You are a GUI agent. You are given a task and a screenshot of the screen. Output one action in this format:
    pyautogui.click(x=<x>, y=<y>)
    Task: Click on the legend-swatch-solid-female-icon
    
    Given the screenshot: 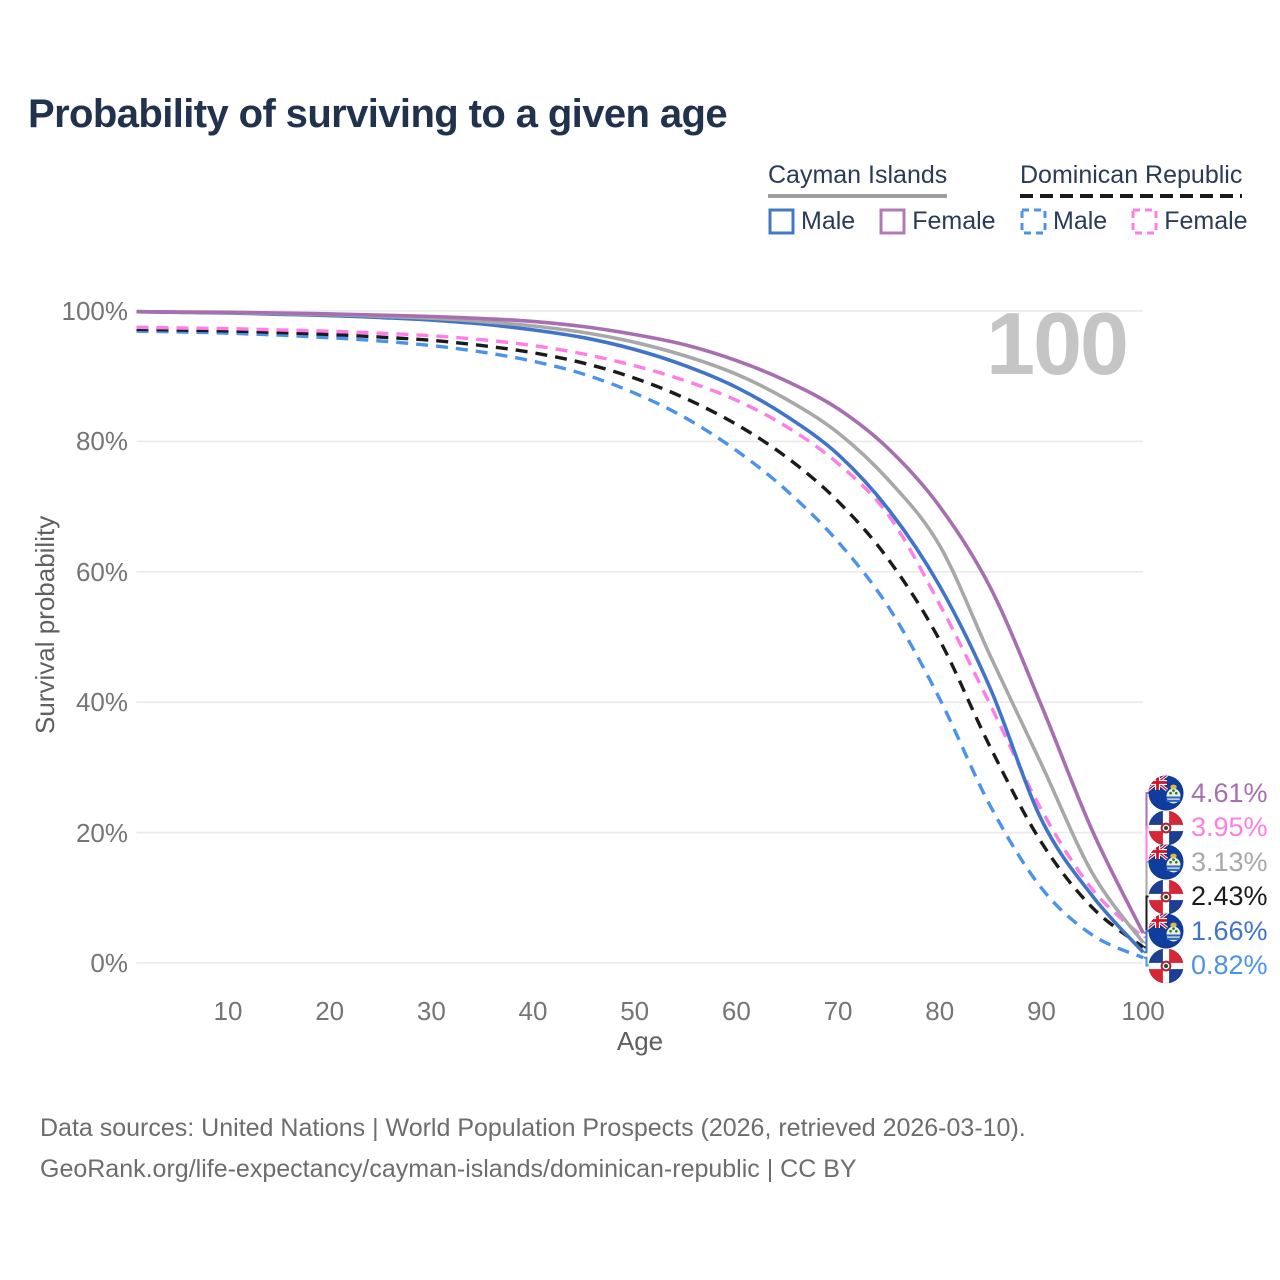 What is the action you would take?
    pyautogui.click(x=892, y=221)
    